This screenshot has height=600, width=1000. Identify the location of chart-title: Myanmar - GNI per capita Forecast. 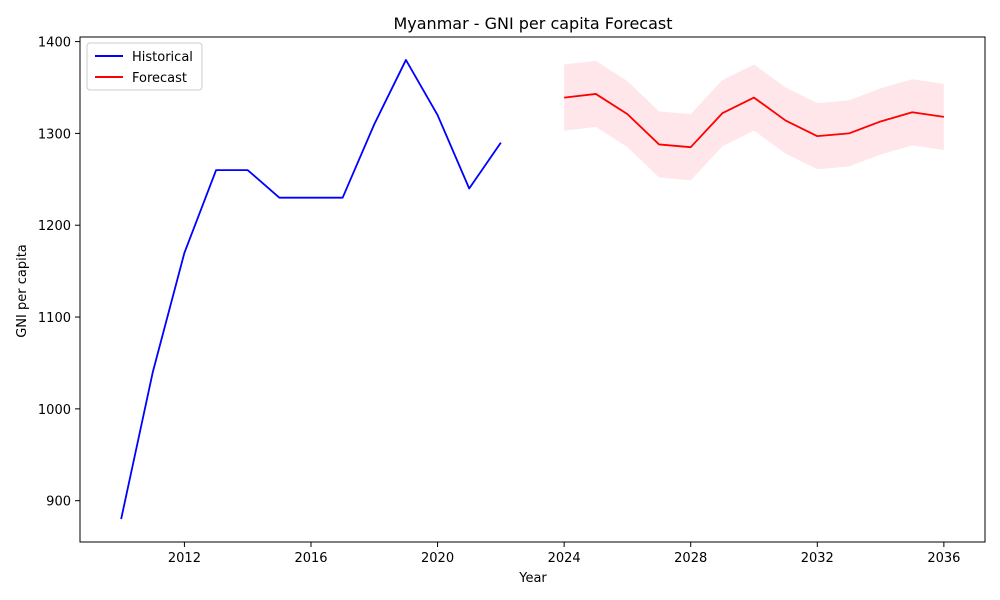
(532, 23).